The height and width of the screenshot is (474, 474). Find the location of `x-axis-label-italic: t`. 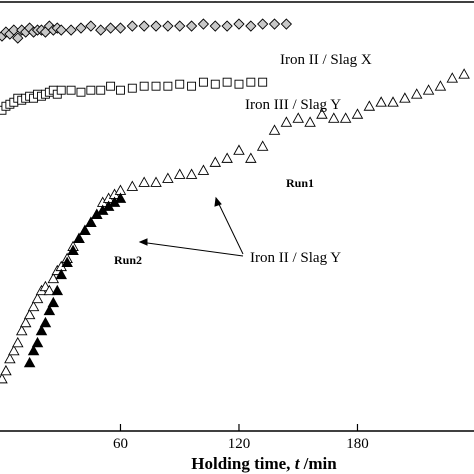

x-axis-label-italic: t is located at coordinates (298, 463).